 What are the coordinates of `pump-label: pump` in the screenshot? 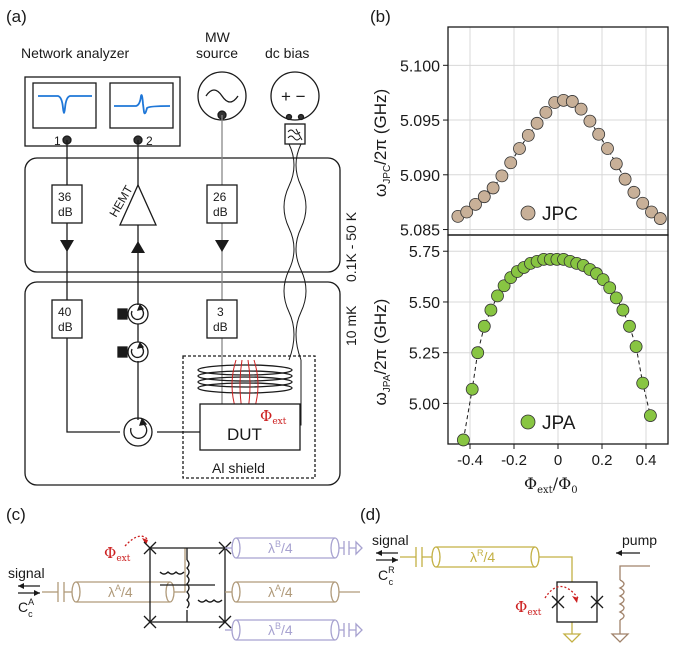 It's located at (639, 540).